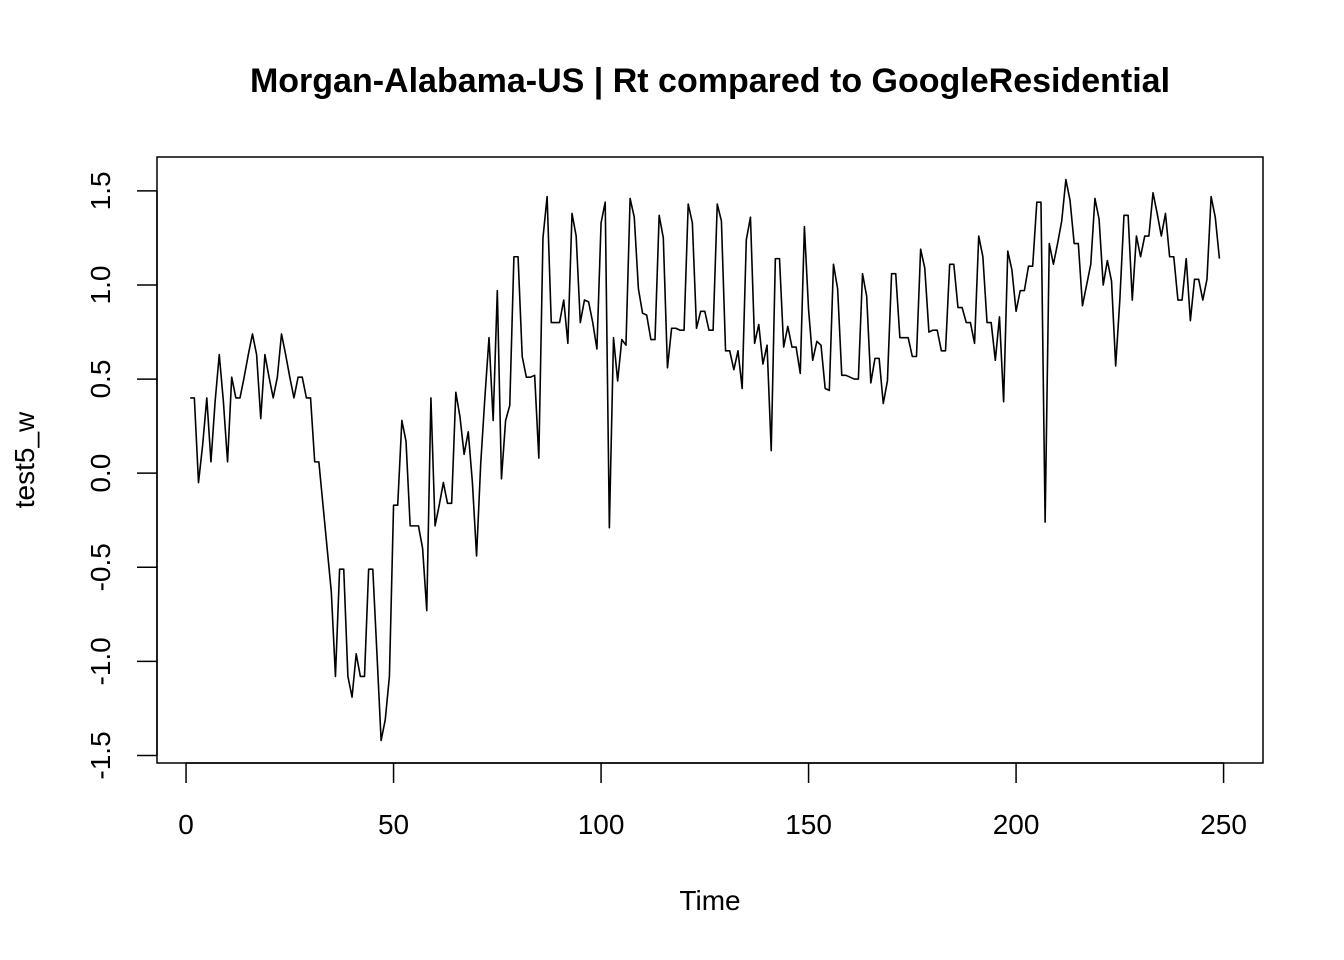 Image resolution: width=1344 pixels, height=960 pixels. I want to click on y-tick-label: -0.5, so click(100, 567).